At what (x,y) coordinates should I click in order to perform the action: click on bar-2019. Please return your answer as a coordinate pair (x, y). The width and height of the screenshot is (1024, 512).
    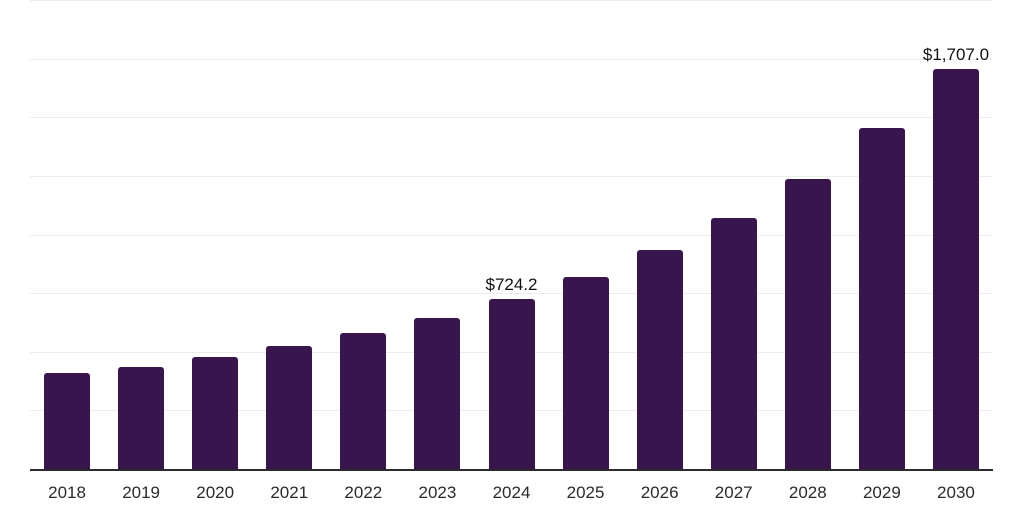
    Looking at the image, I should click on (141, 417).